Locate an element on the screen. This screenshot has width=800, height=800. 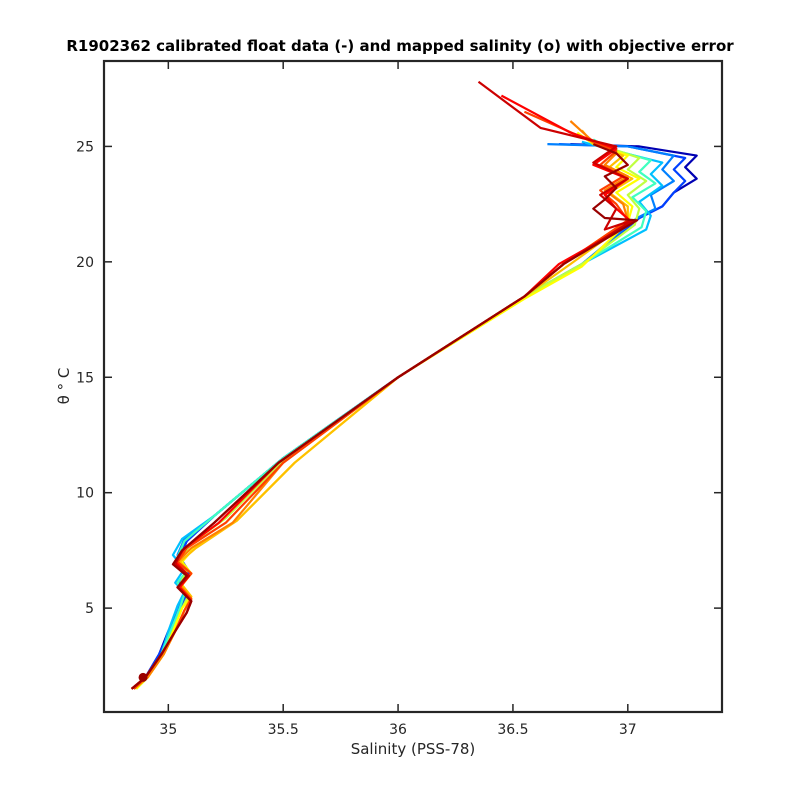
x-tick-label: 36 is located at coordinates (398, 730).